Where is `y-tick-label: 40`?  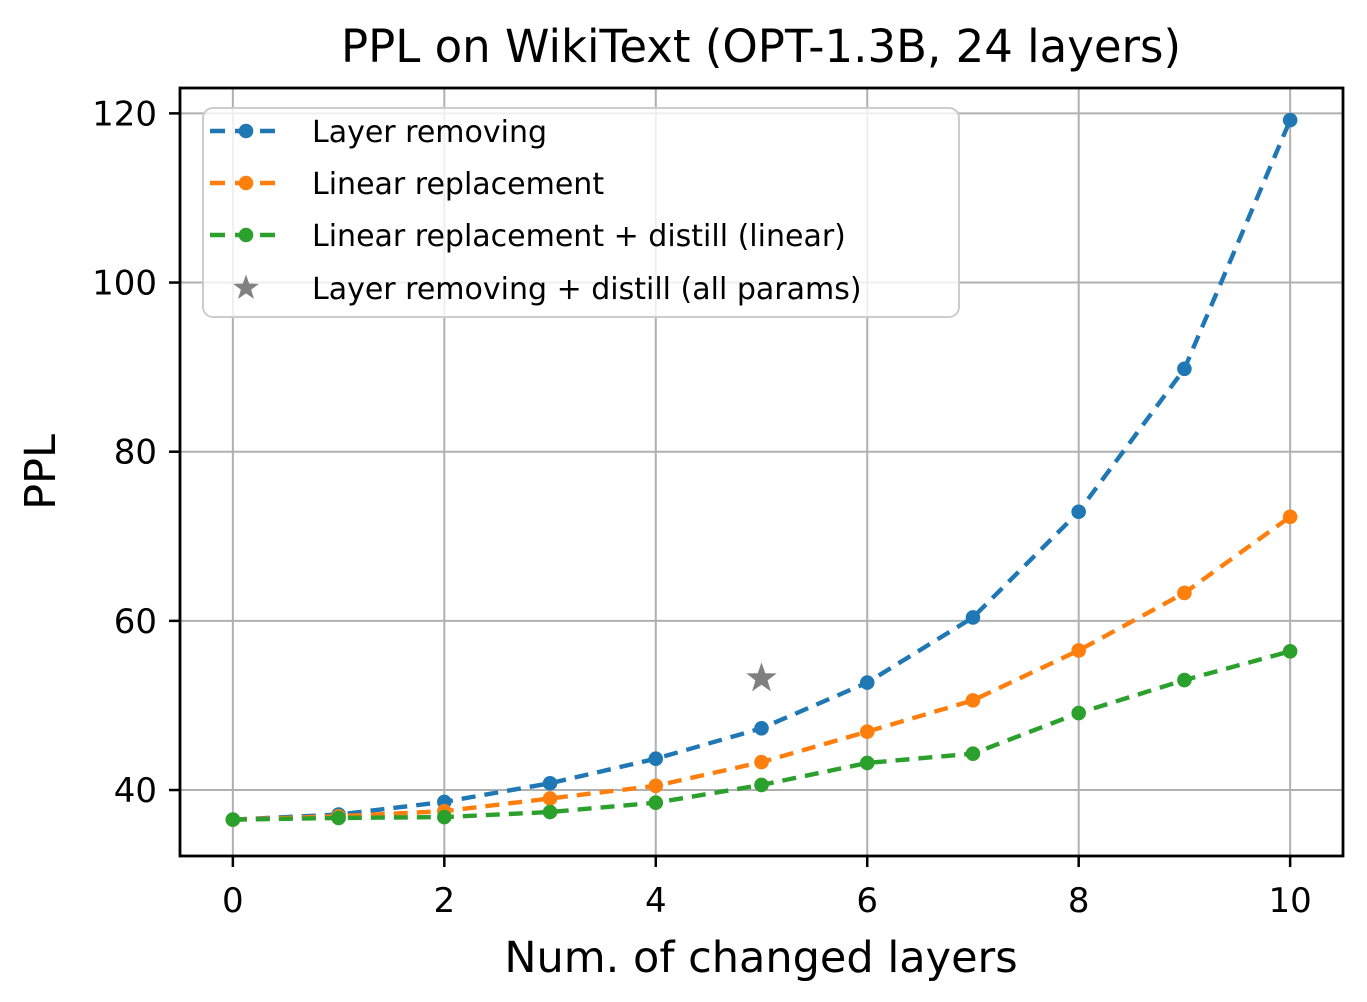 y-tick-label: 40 is located at coordinates (135, 791).